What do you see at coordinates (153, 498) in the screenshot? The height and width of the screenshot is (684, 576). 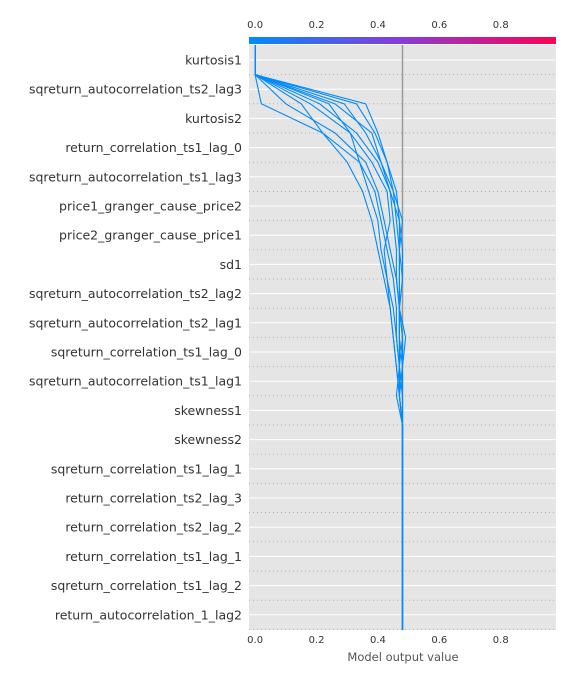 I see `feature-label: return_correlation_ts2_lag_3` at bounding box center [153, 498].